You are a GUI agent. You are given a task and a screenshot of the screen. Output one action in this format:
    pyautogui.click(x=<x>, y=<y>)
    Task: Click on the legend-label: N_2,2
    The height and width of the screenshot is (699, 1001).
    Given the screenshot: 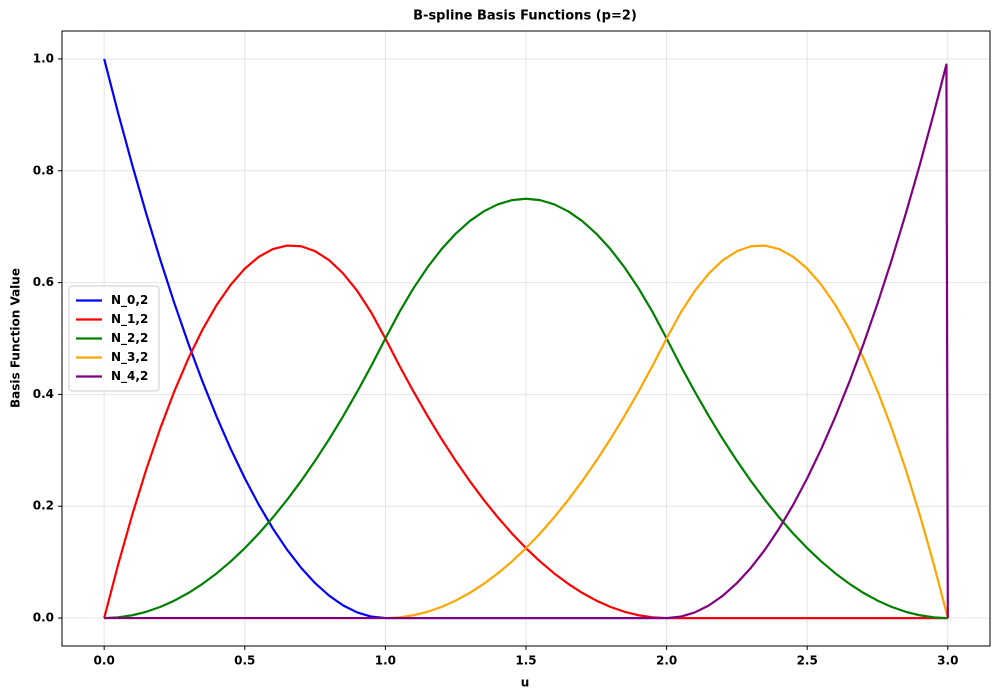 What is the action you would take?
    pyautogui.click(x=129, y=338)
    